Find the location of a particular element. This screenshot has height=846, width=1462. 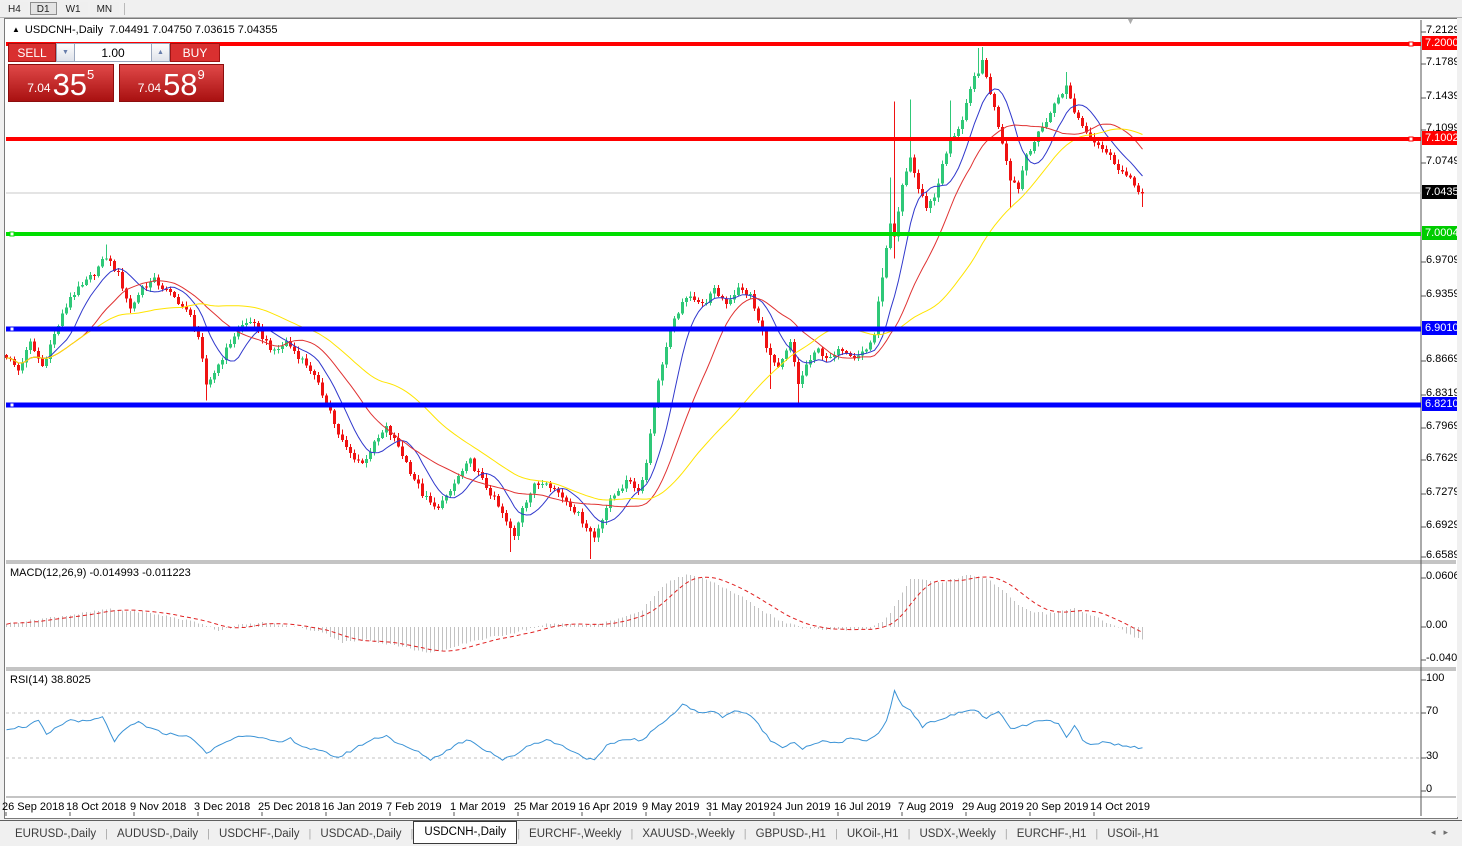

price-axis-tick: 6.72790 is located at coordinates (1444, 492).